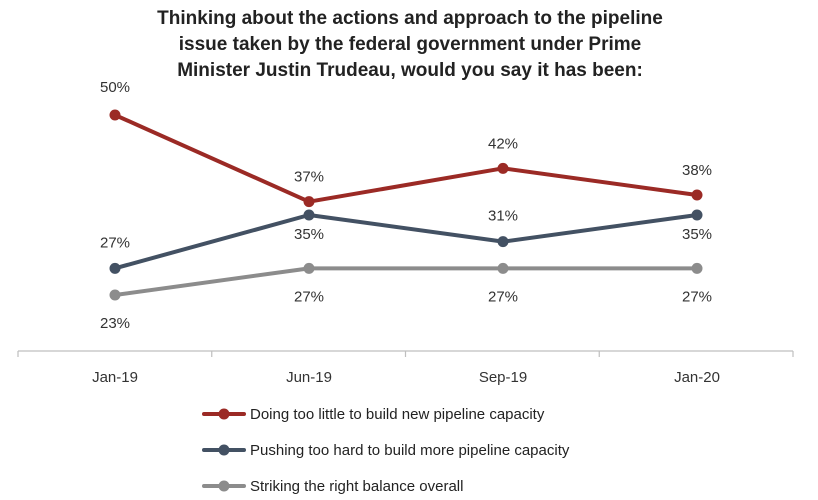 The image size is (818, 500). Describe the element at coordinates (503, 377) in the screenshot. I see `x-tick-label: Sep-19` at that location.